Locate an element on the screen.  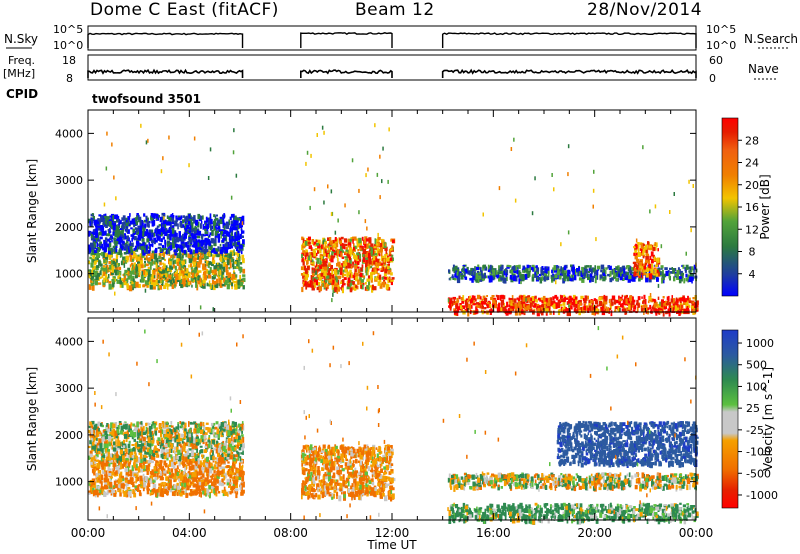
power-colorbar-tick-label: 12 is located at coordinates (752, 229).